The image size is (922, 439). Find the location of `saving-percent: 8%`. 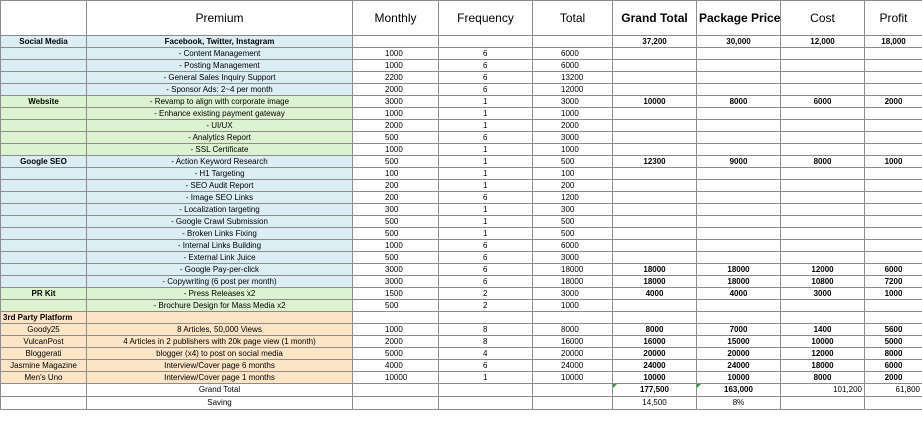

saving-percent: 8% is located at coordinates (738, 403).